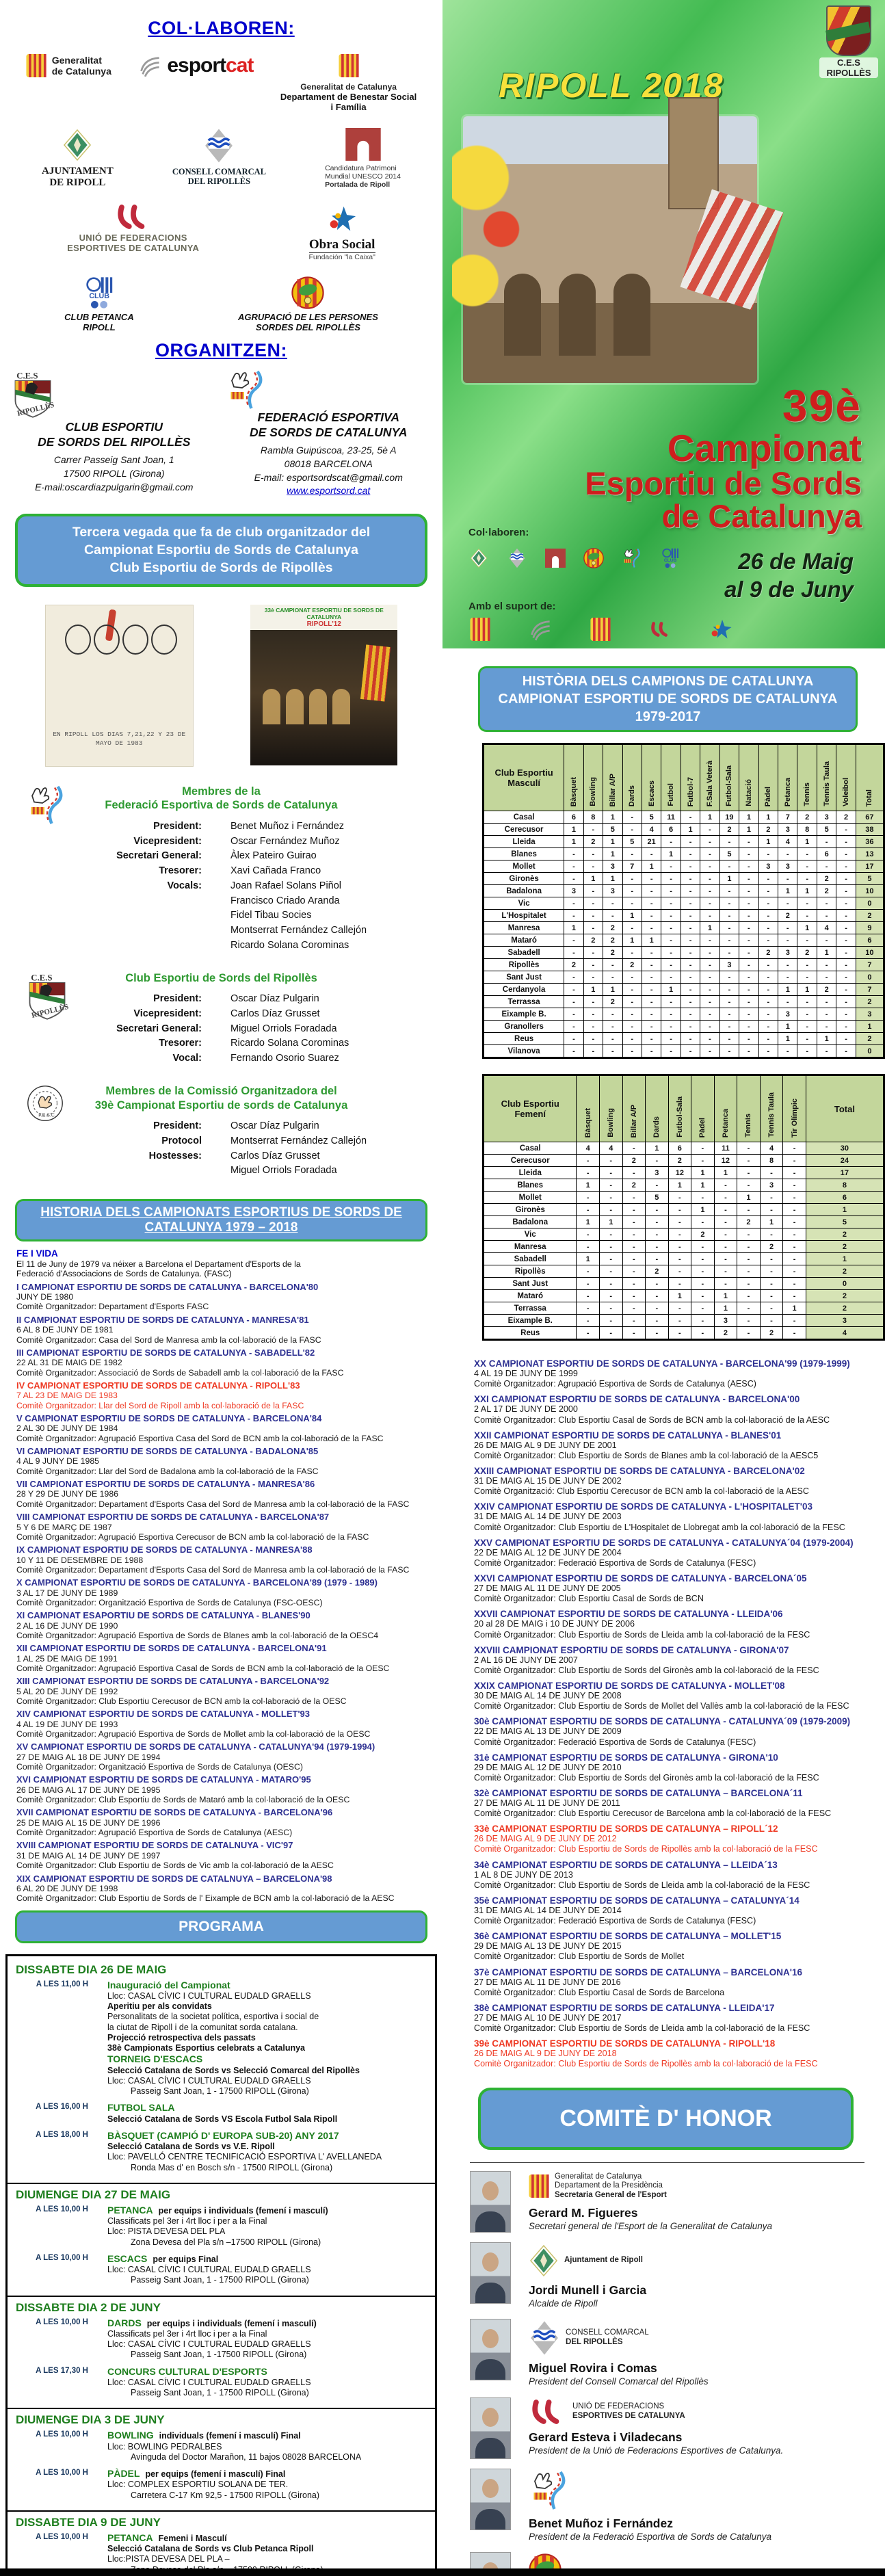 The width and height of the screenshot is (885, 2576). What do you see at coordinates (526, 1409) in the screenshot?
I see `championship-dates: 2 AL 17 DE JUNY DE 2000` at bounding box center [526, 1409].